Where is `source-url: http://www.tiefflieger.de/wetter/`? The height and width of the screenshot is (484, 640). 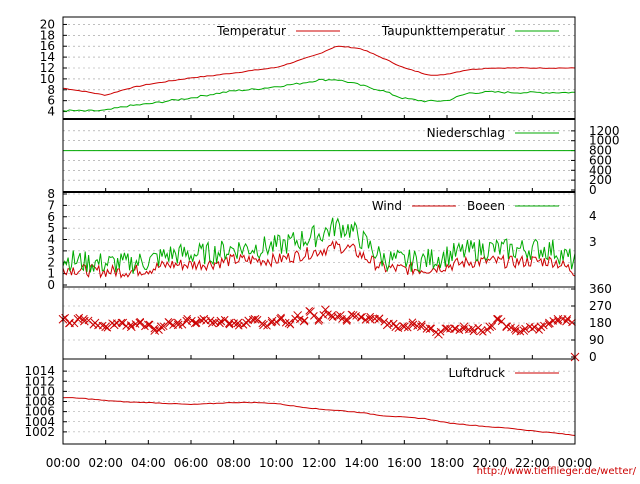
source-url: http://www.tiefflieger.de/wetter/ is located at coordinates (556, 471).